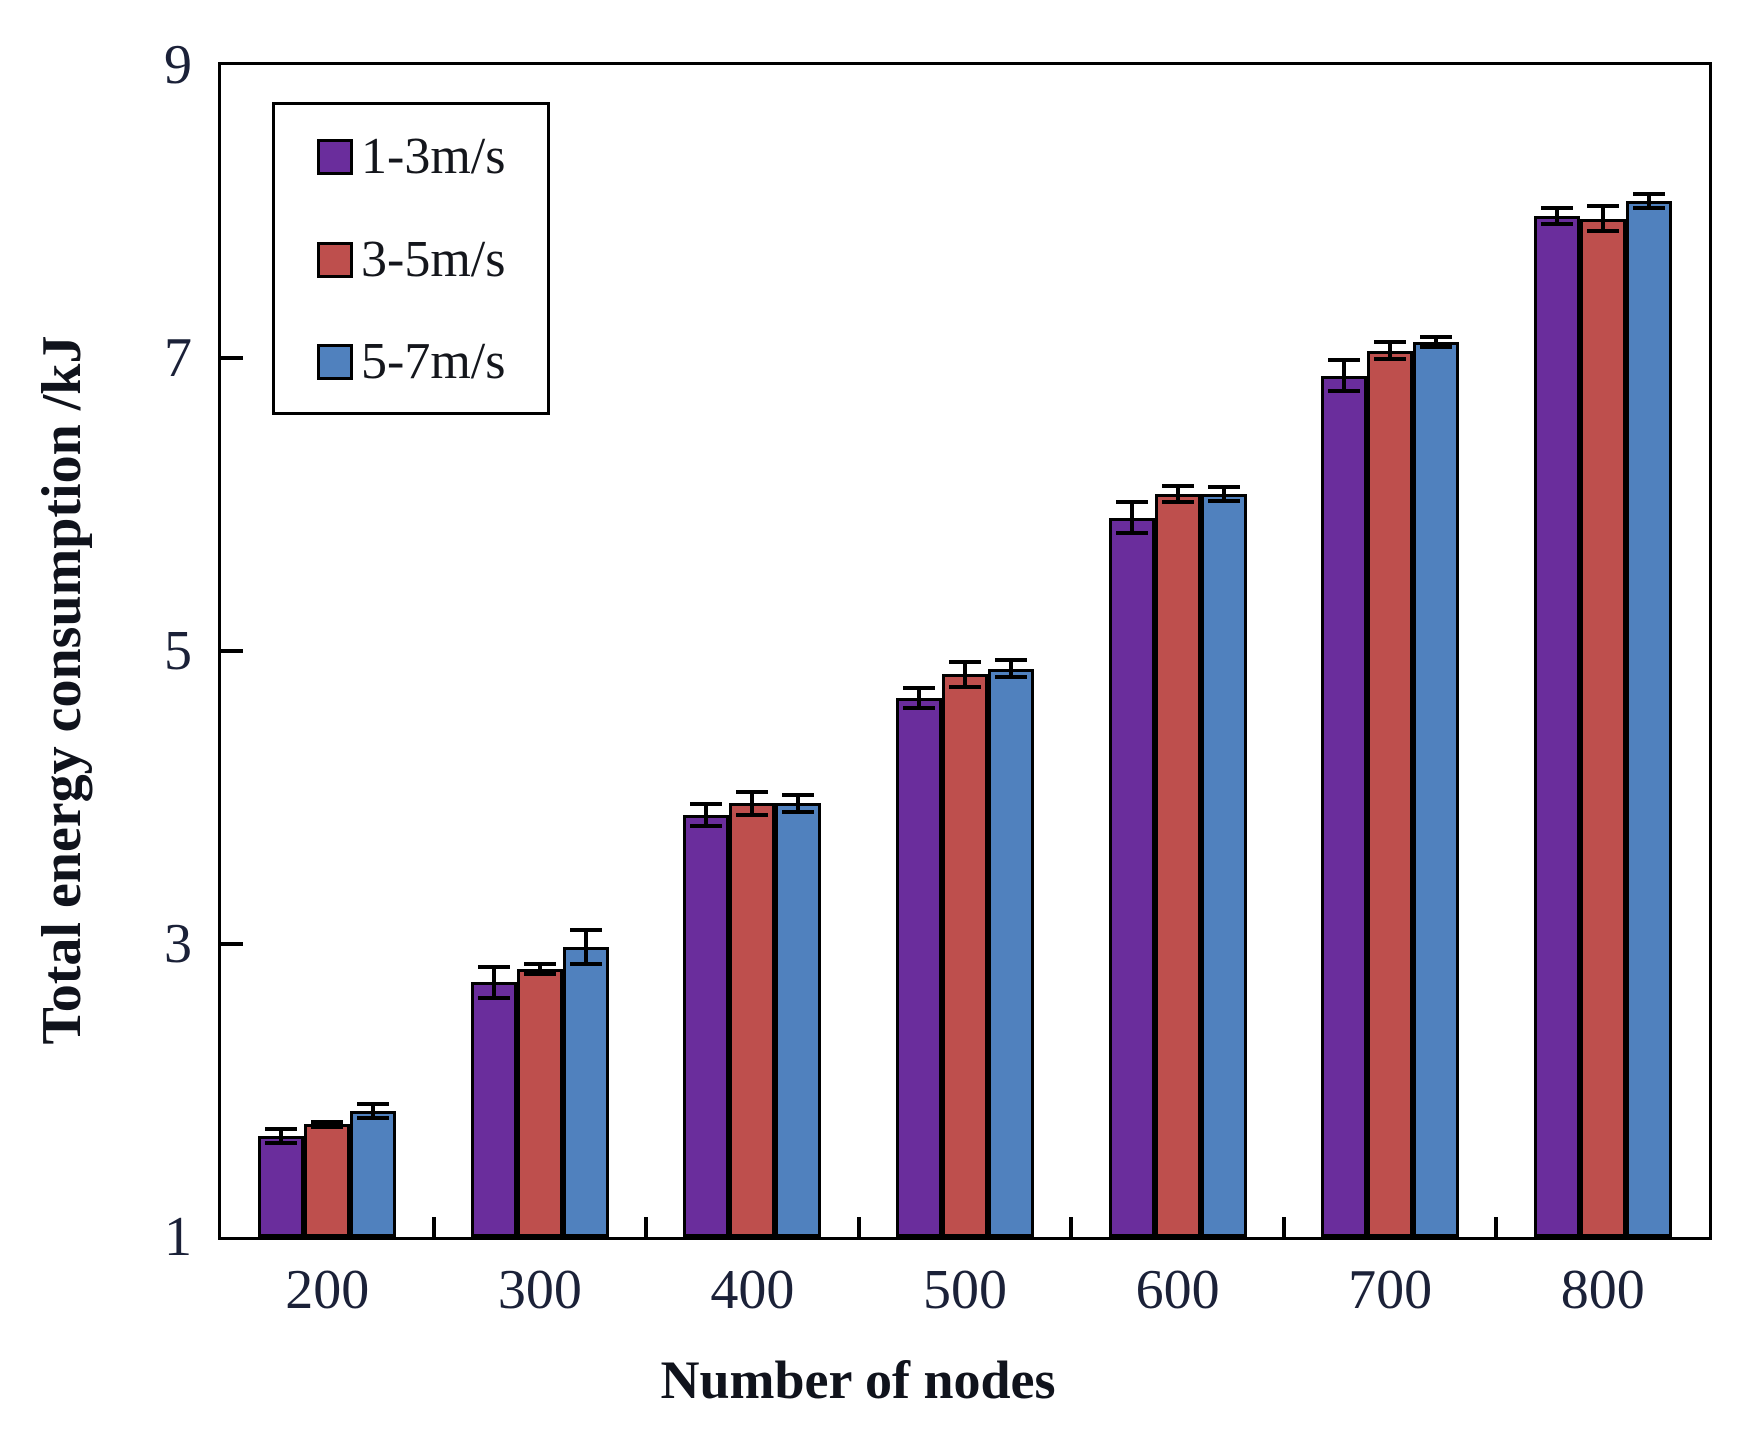 This screenshot has width=1745, height=1433. Describe the element at coordinates (1344, 806) in the screenshot. I see `bar-1-3m/s-700` at that location.